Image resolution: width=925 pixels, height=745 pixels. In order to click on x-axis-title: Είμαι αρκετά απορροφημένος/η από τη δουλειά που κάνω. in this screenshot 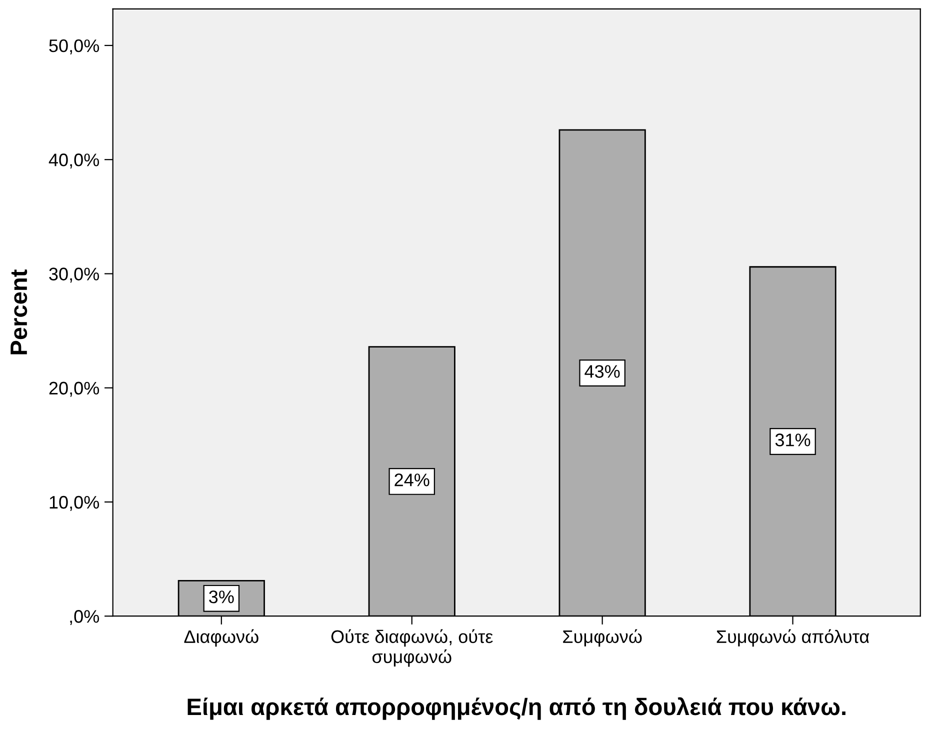, I will do `click(517, 708)`.